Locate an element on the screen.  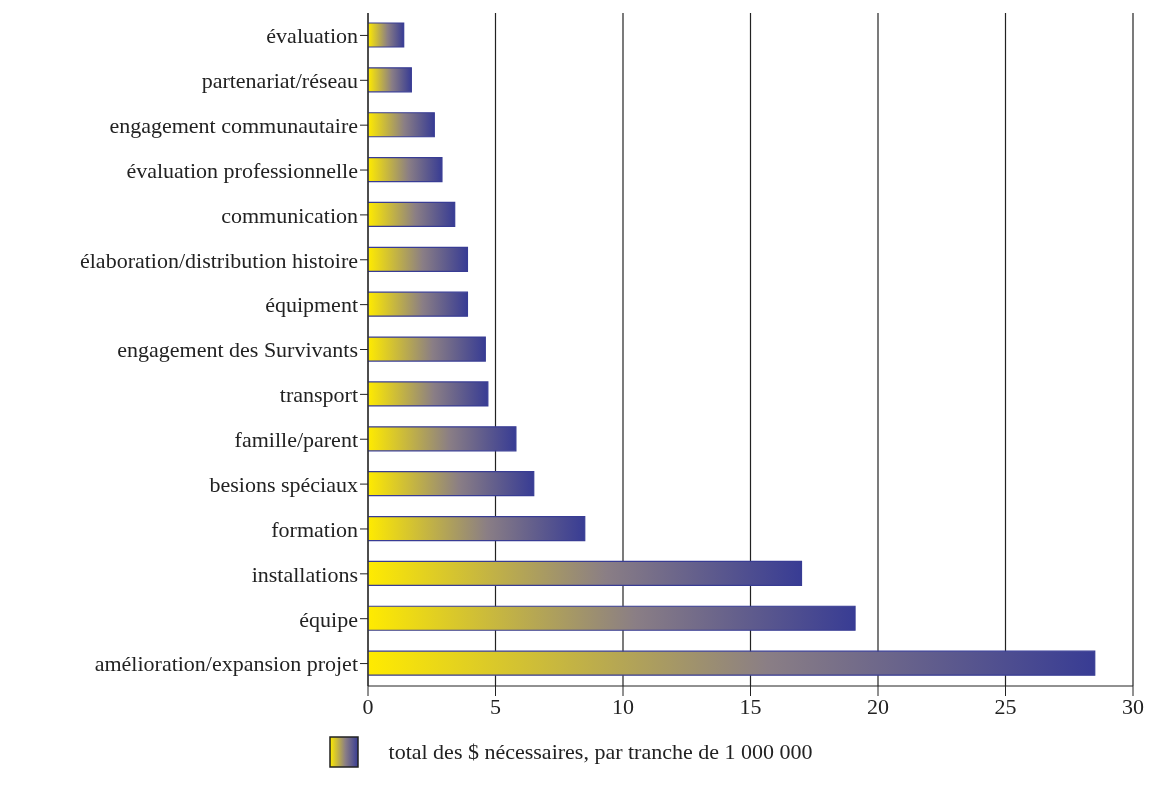
x-tick-label: 20 is located at coordinates (878, 706).